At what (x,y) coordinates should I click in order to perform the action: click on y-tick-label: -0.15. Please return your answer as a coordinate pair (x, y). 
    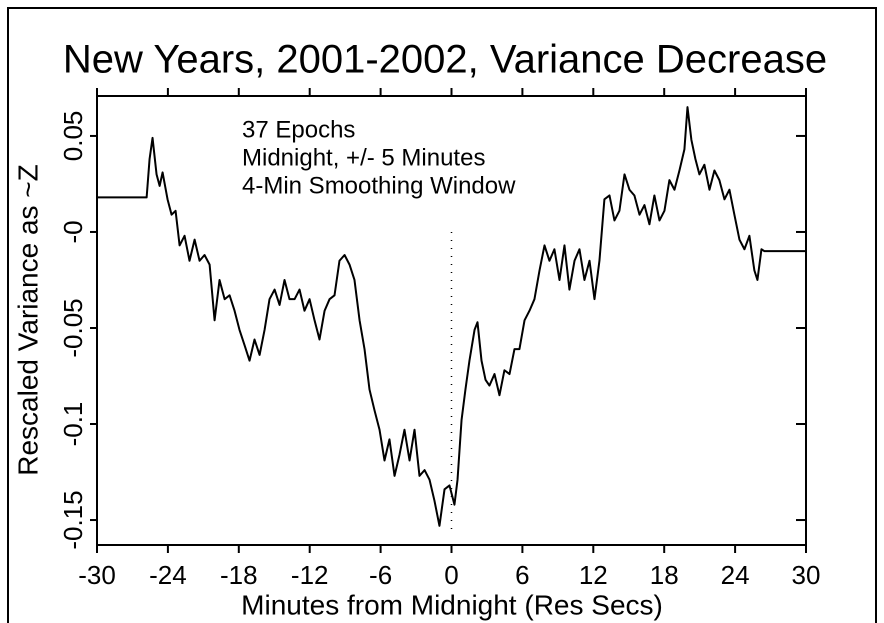
    Looking at the image, I should click on (73, 519).